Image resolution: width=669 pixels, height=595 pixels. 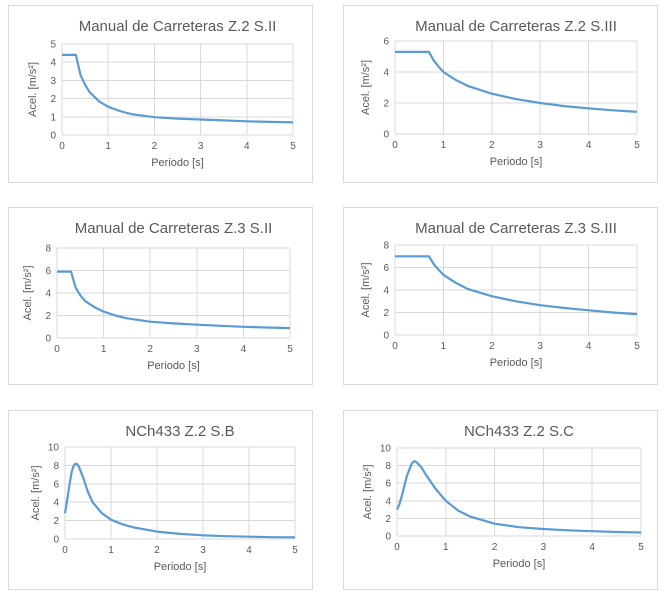 What do you see at coordinates (519, 431) in the screenshot?
I see `chart-title: NCh433 Z.2 S.C` at bounding box center [519, 431].